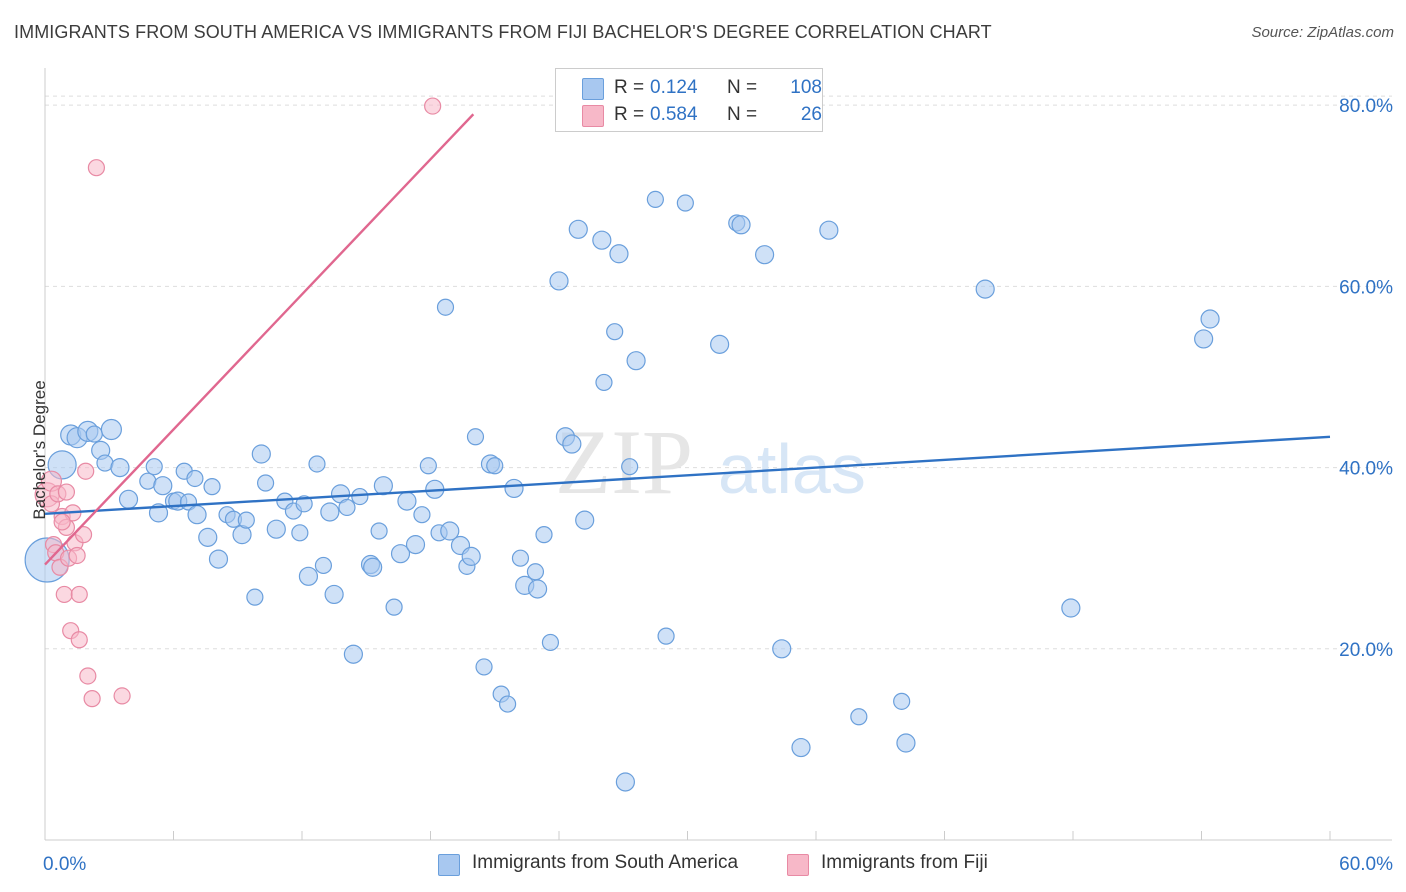 Image resolution: width=1406 pixels, height=892 pixels. I want to click on source-label: Source: ZipAtlas.com, so click(1322, 32).